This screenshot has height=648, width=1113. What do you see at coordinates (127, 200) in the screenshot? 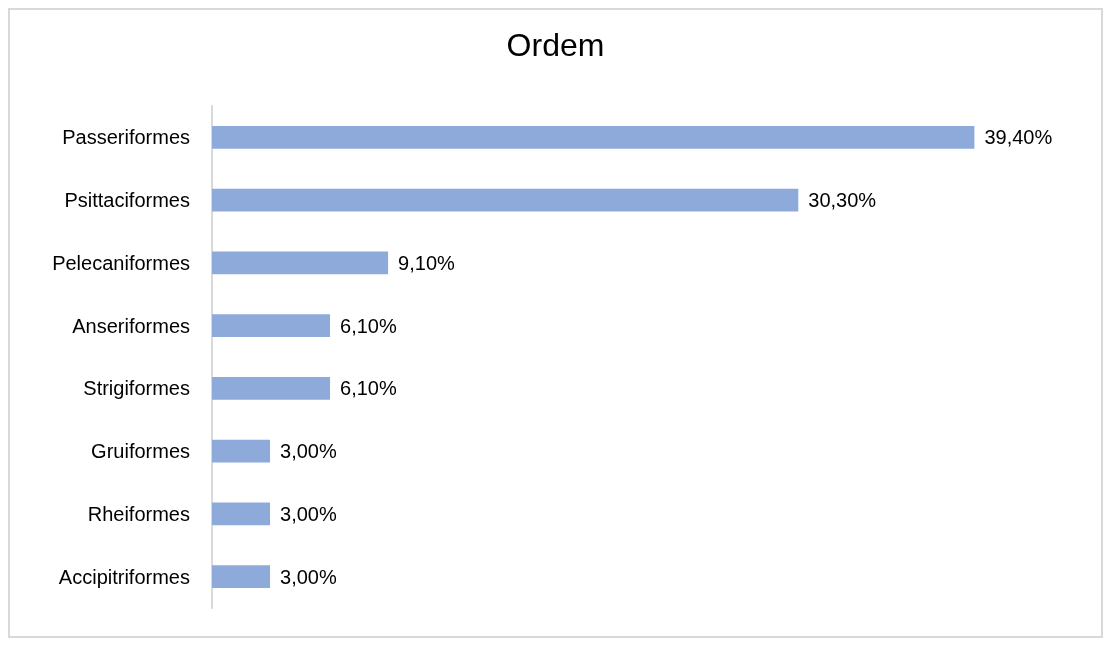
I see `y-tick-label: Psittaciformes` at bounding box center [127, 200].